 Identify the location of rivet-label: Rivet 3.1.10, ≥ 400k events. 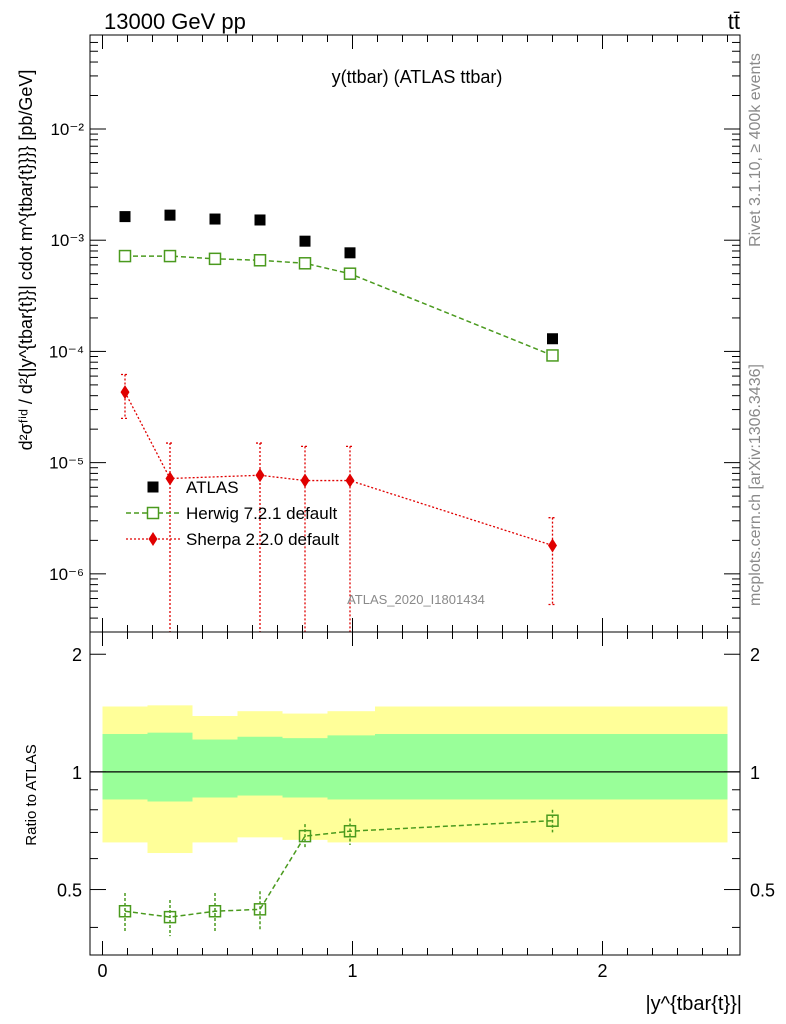
(755, 150).